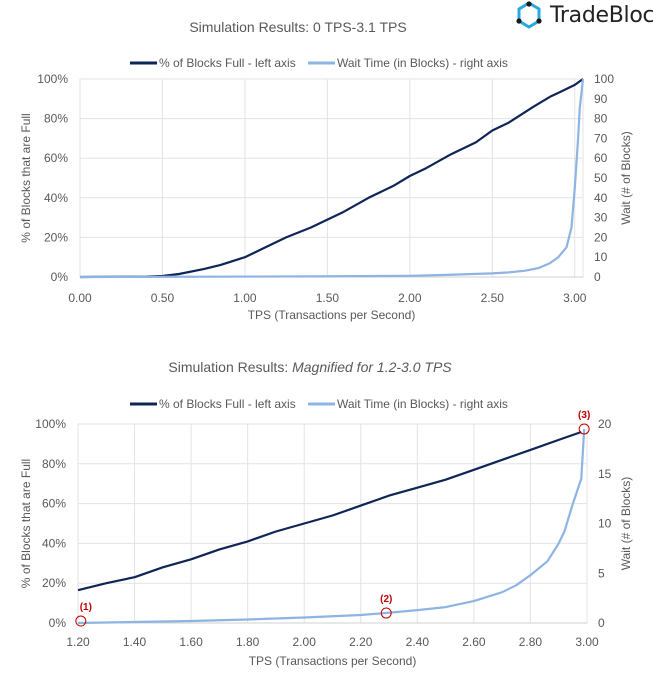 This screenshot has width=653, height=685. I want to click on x-tick-label: 1.00, so click(245, 298).